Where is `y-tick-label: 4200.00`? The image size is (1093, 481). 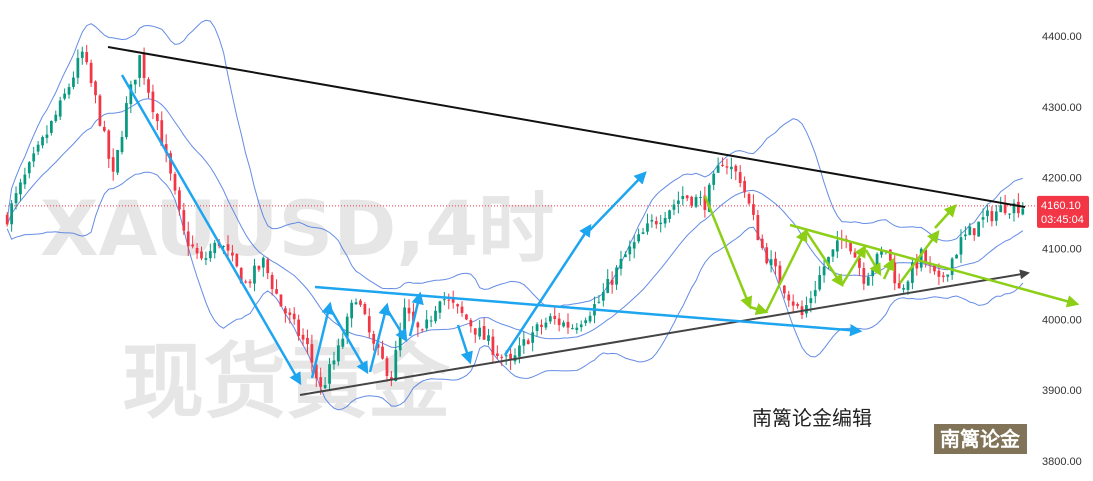
y-tick-label: 4200.00 is located at coordinates (1062, 179).